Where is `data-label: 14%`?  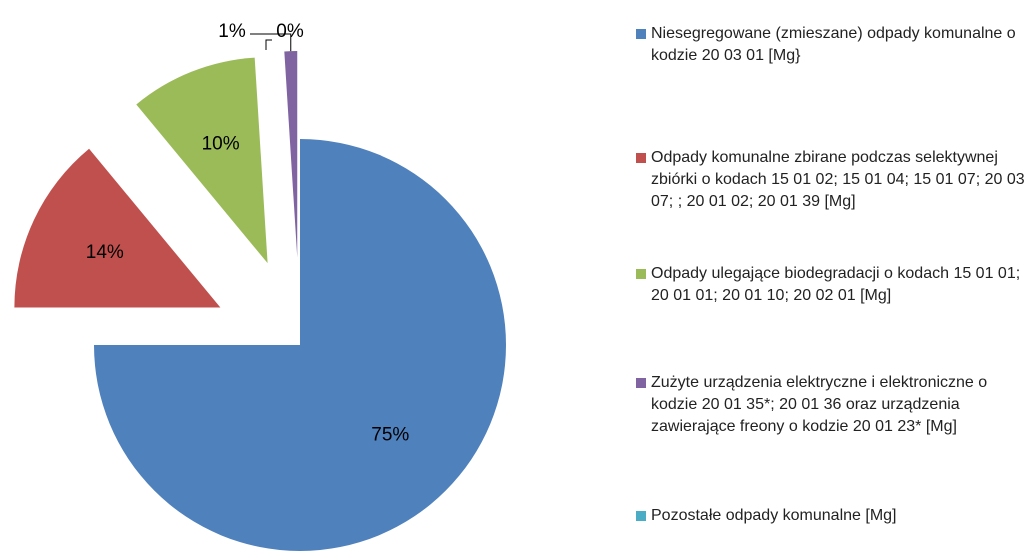
data-label: 14% is located at coordinates (105, 252).